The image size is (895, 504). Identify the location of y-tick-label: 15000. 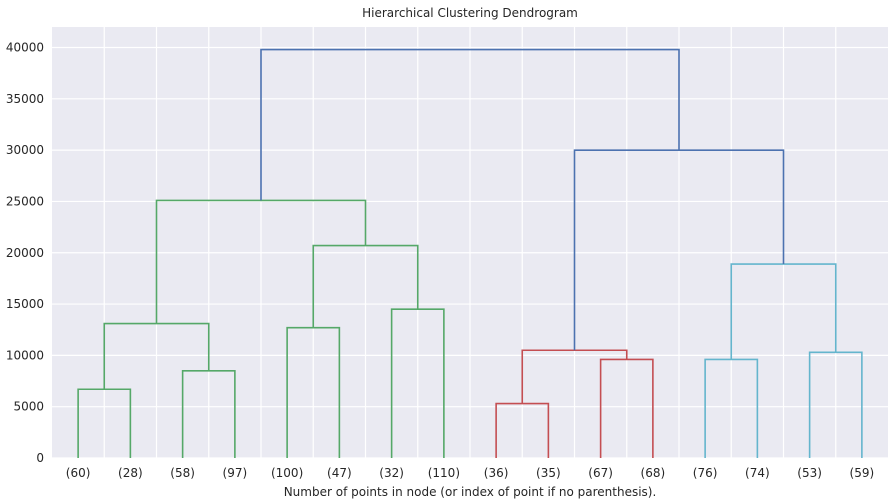
(25, 304).